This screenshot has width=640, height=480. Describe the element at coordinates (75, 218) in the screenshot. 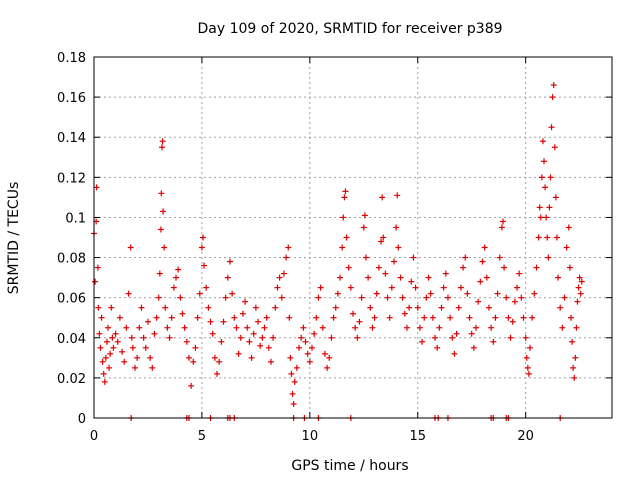

I see `y-tick-label: 0.1` at that location.